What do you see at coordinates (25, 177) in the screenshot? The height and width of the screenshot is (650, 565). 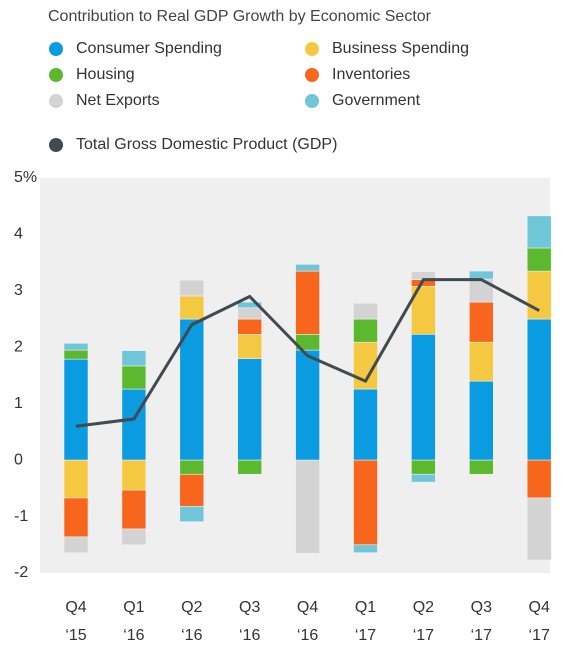 I see `y-tick-label: 5%` at bounding box center [25, 177].